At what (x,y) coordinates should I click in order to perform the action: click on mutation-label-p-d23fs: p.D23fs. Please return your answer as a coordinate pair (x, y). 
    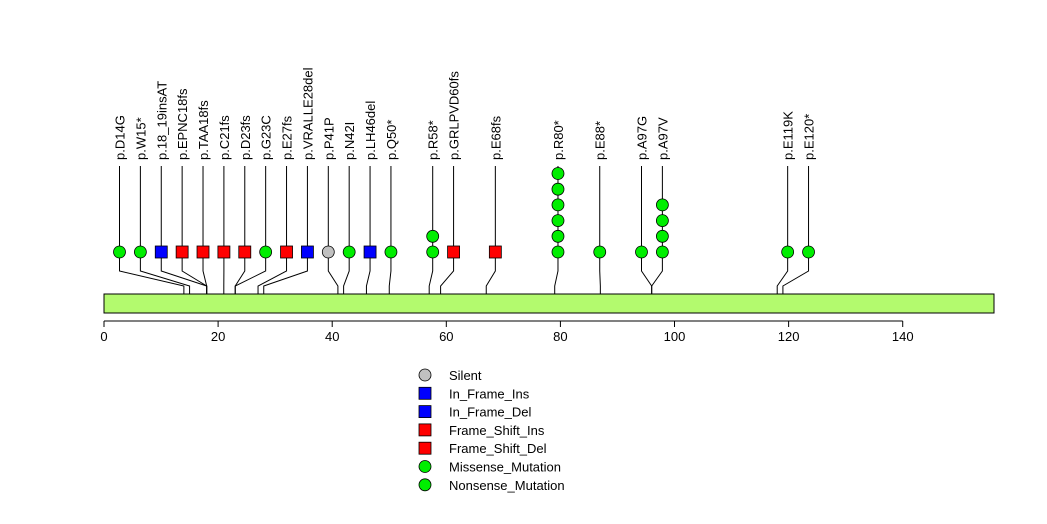
    Looking at the image, I should click on (245, 137).